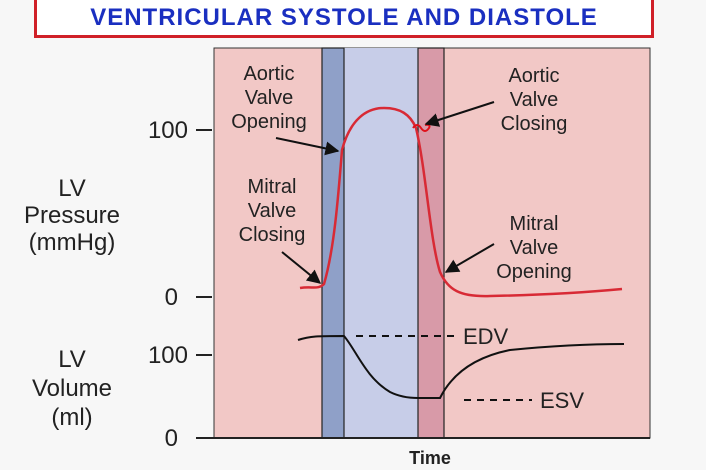 Image resolution: width=706 pixels, height=470 pixels. Describe the element at coordinates (72, 242) in the screenshot. I see `pressure-axis-label-line3: (mmHg)` at that location.